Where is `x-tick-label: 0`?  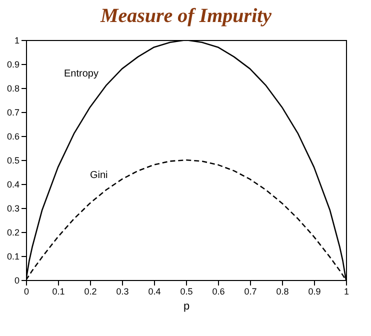 x-tick-label: 0 is located at coordinates (27, 291).